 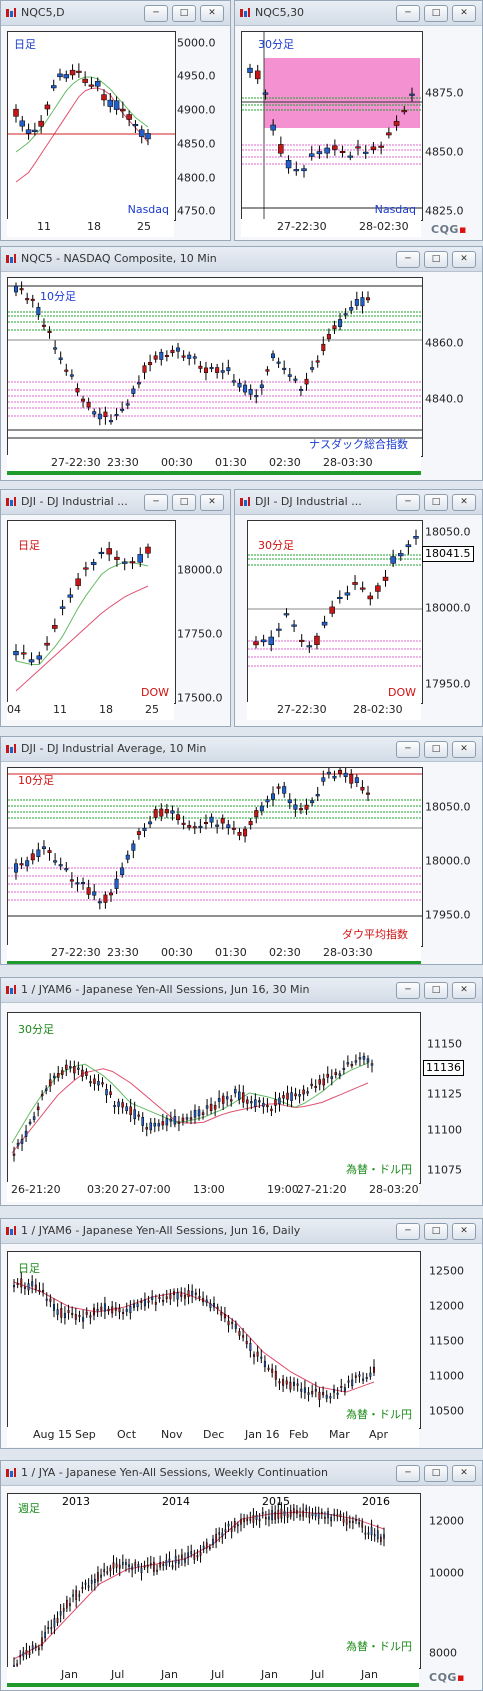 I want to click on chart-plot-area: 30分足 DOW, so click(x=335, y=612).